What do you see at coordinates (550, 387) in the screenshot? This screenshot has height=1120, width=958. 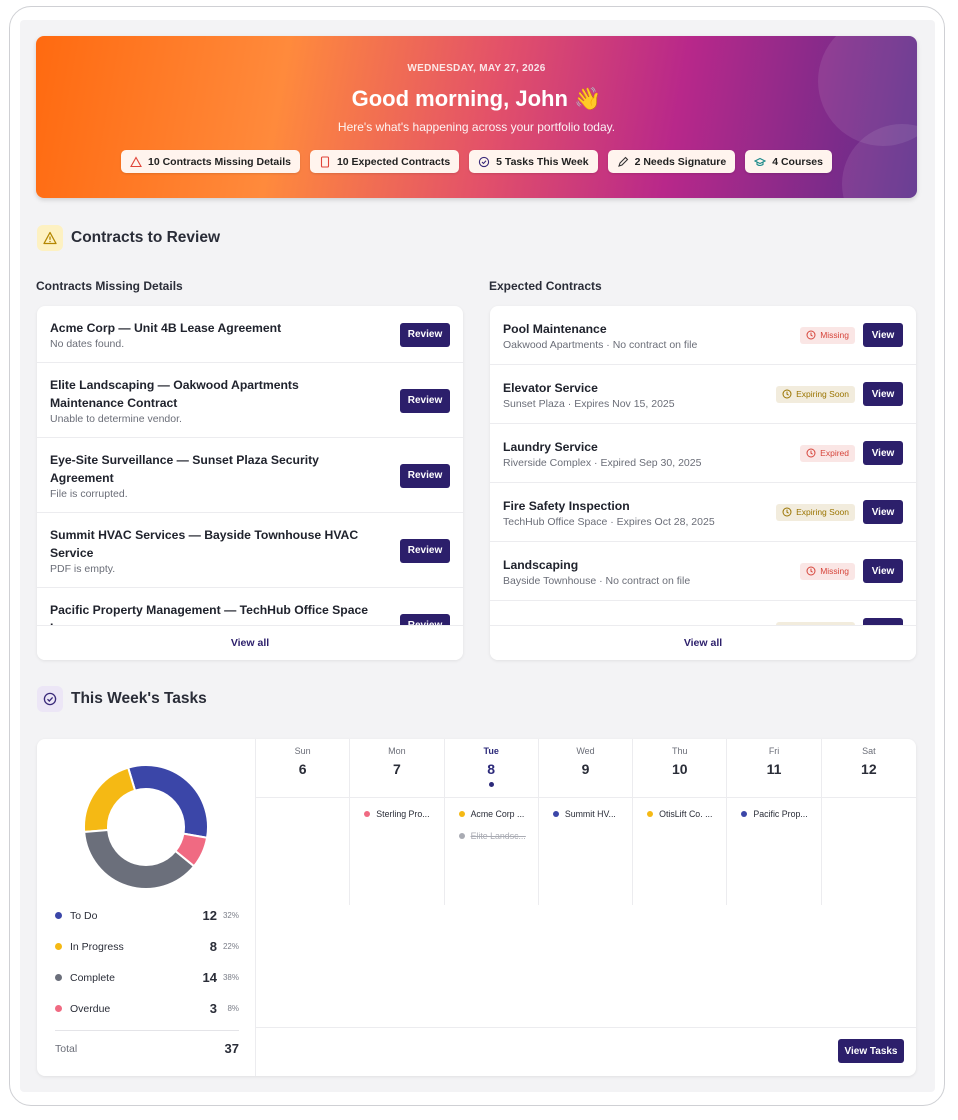 I see `expected-name: Elevator Service` at bounding box center [550, 387].